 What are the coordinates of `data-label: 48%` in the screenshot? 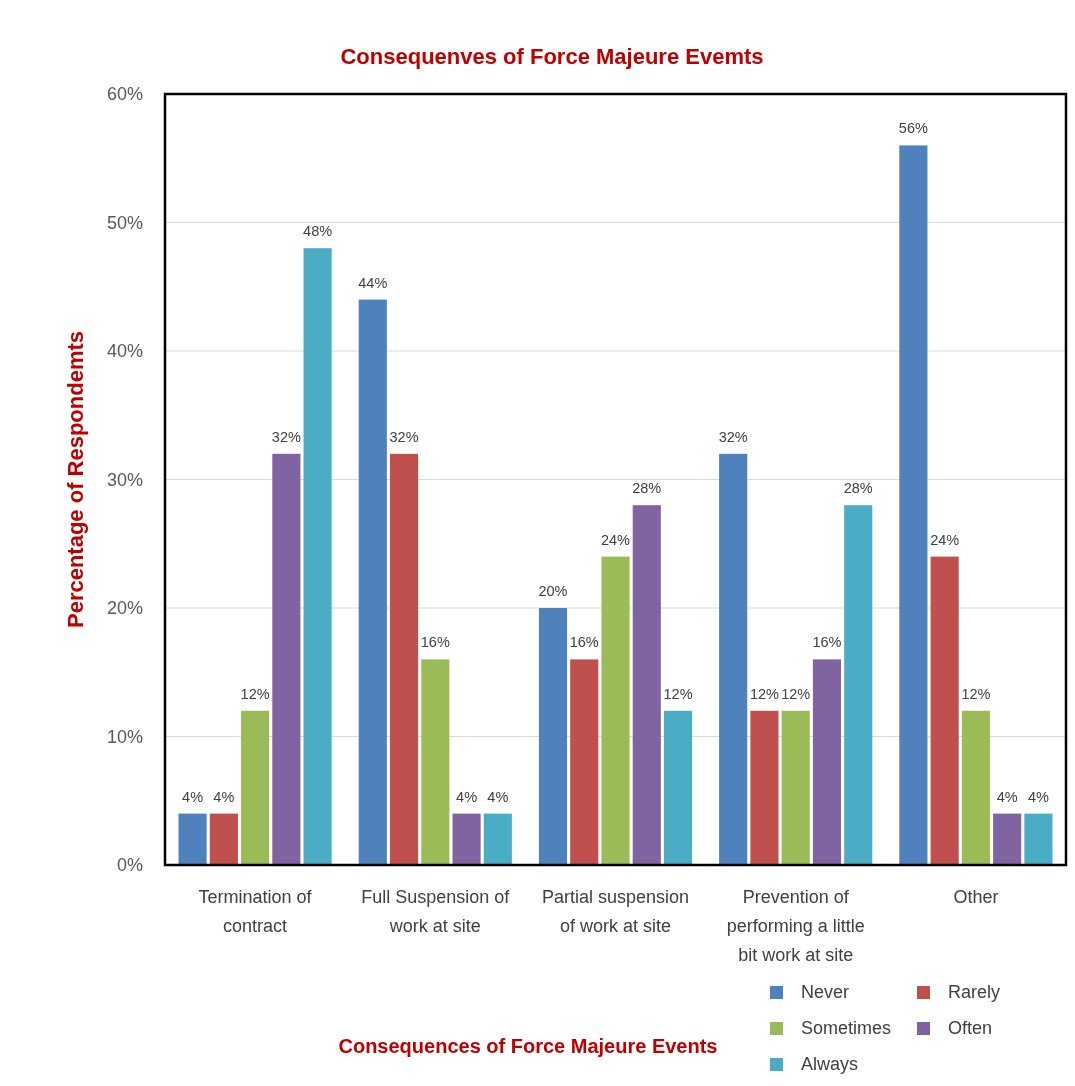 It's located at (318, 231).